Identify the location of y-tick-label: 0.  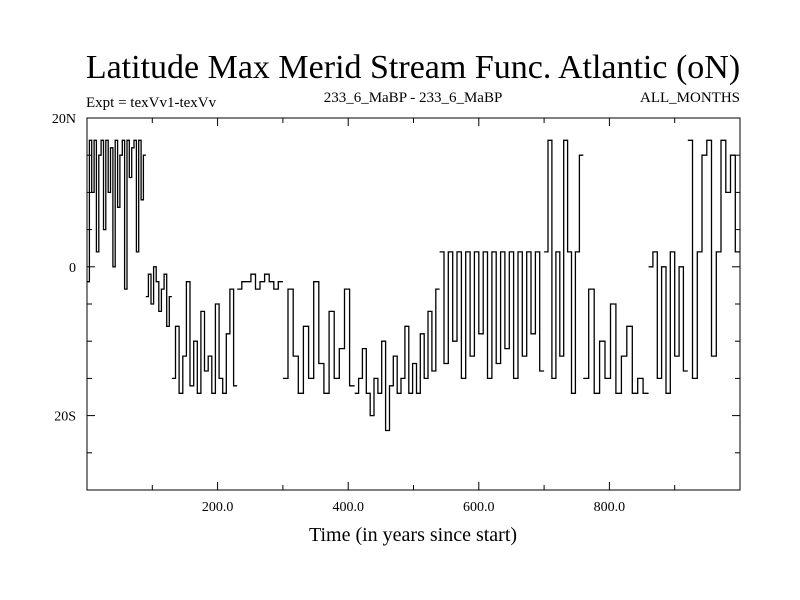
(72, 268).